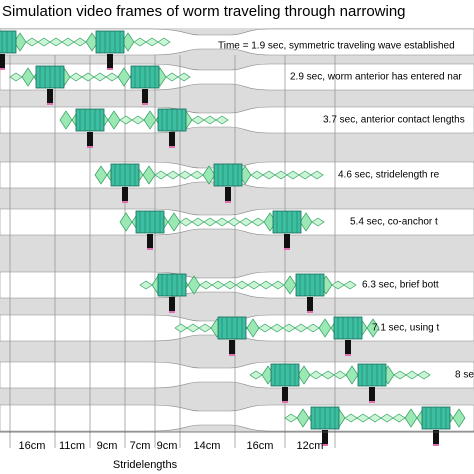  What do you see at coordinates (310, 446) in the screenshot?
I see `stridelength-label: 12cm` at bounding box center [310, 446].